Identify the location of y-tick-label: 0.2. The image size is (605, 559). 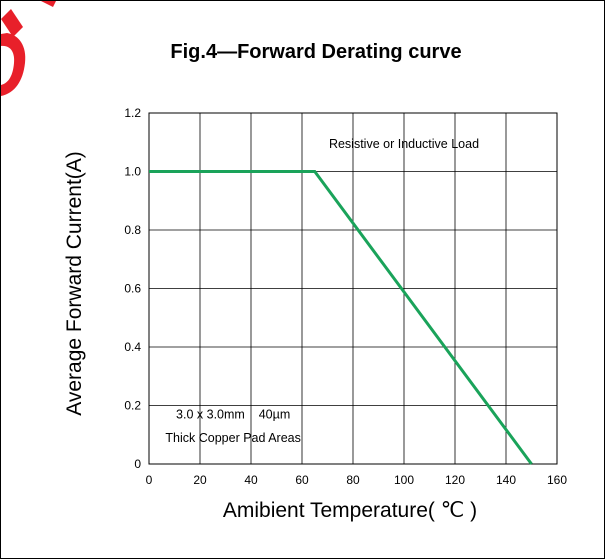
(132, 406).